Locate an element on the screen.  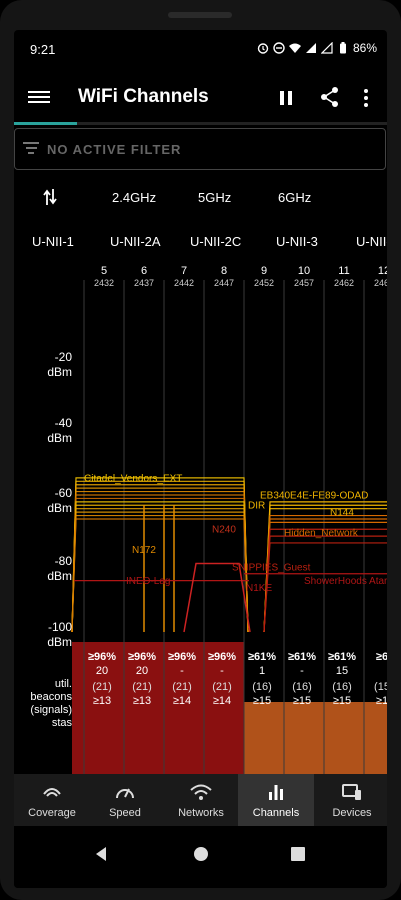
nav-networks-label: Networks is located at coordinates (201, 813).